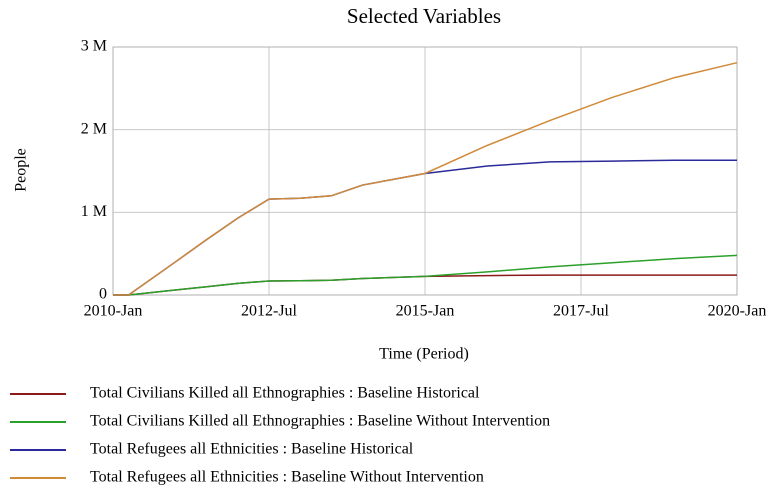  I want to click on y-tick-label: 1 M, so click(94, 211).